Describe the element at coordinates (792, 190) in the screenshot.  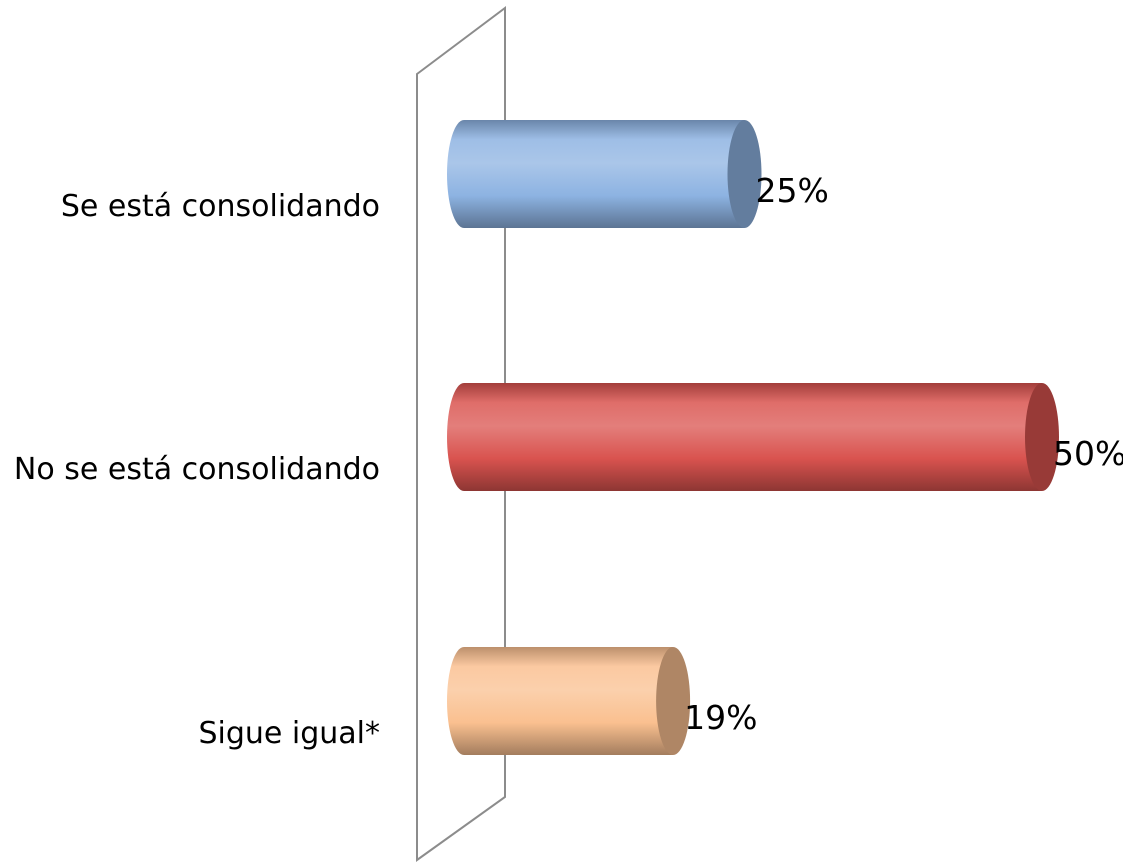
I see `value-label: 25%` at that location.